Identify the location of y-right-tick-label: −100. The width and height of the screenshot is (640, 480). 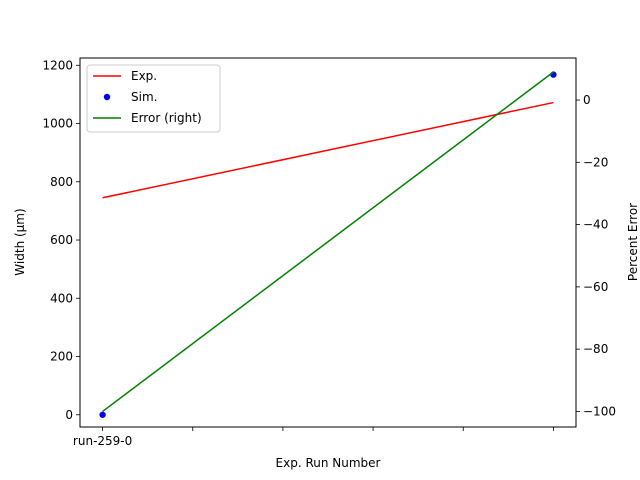
(599, 411).